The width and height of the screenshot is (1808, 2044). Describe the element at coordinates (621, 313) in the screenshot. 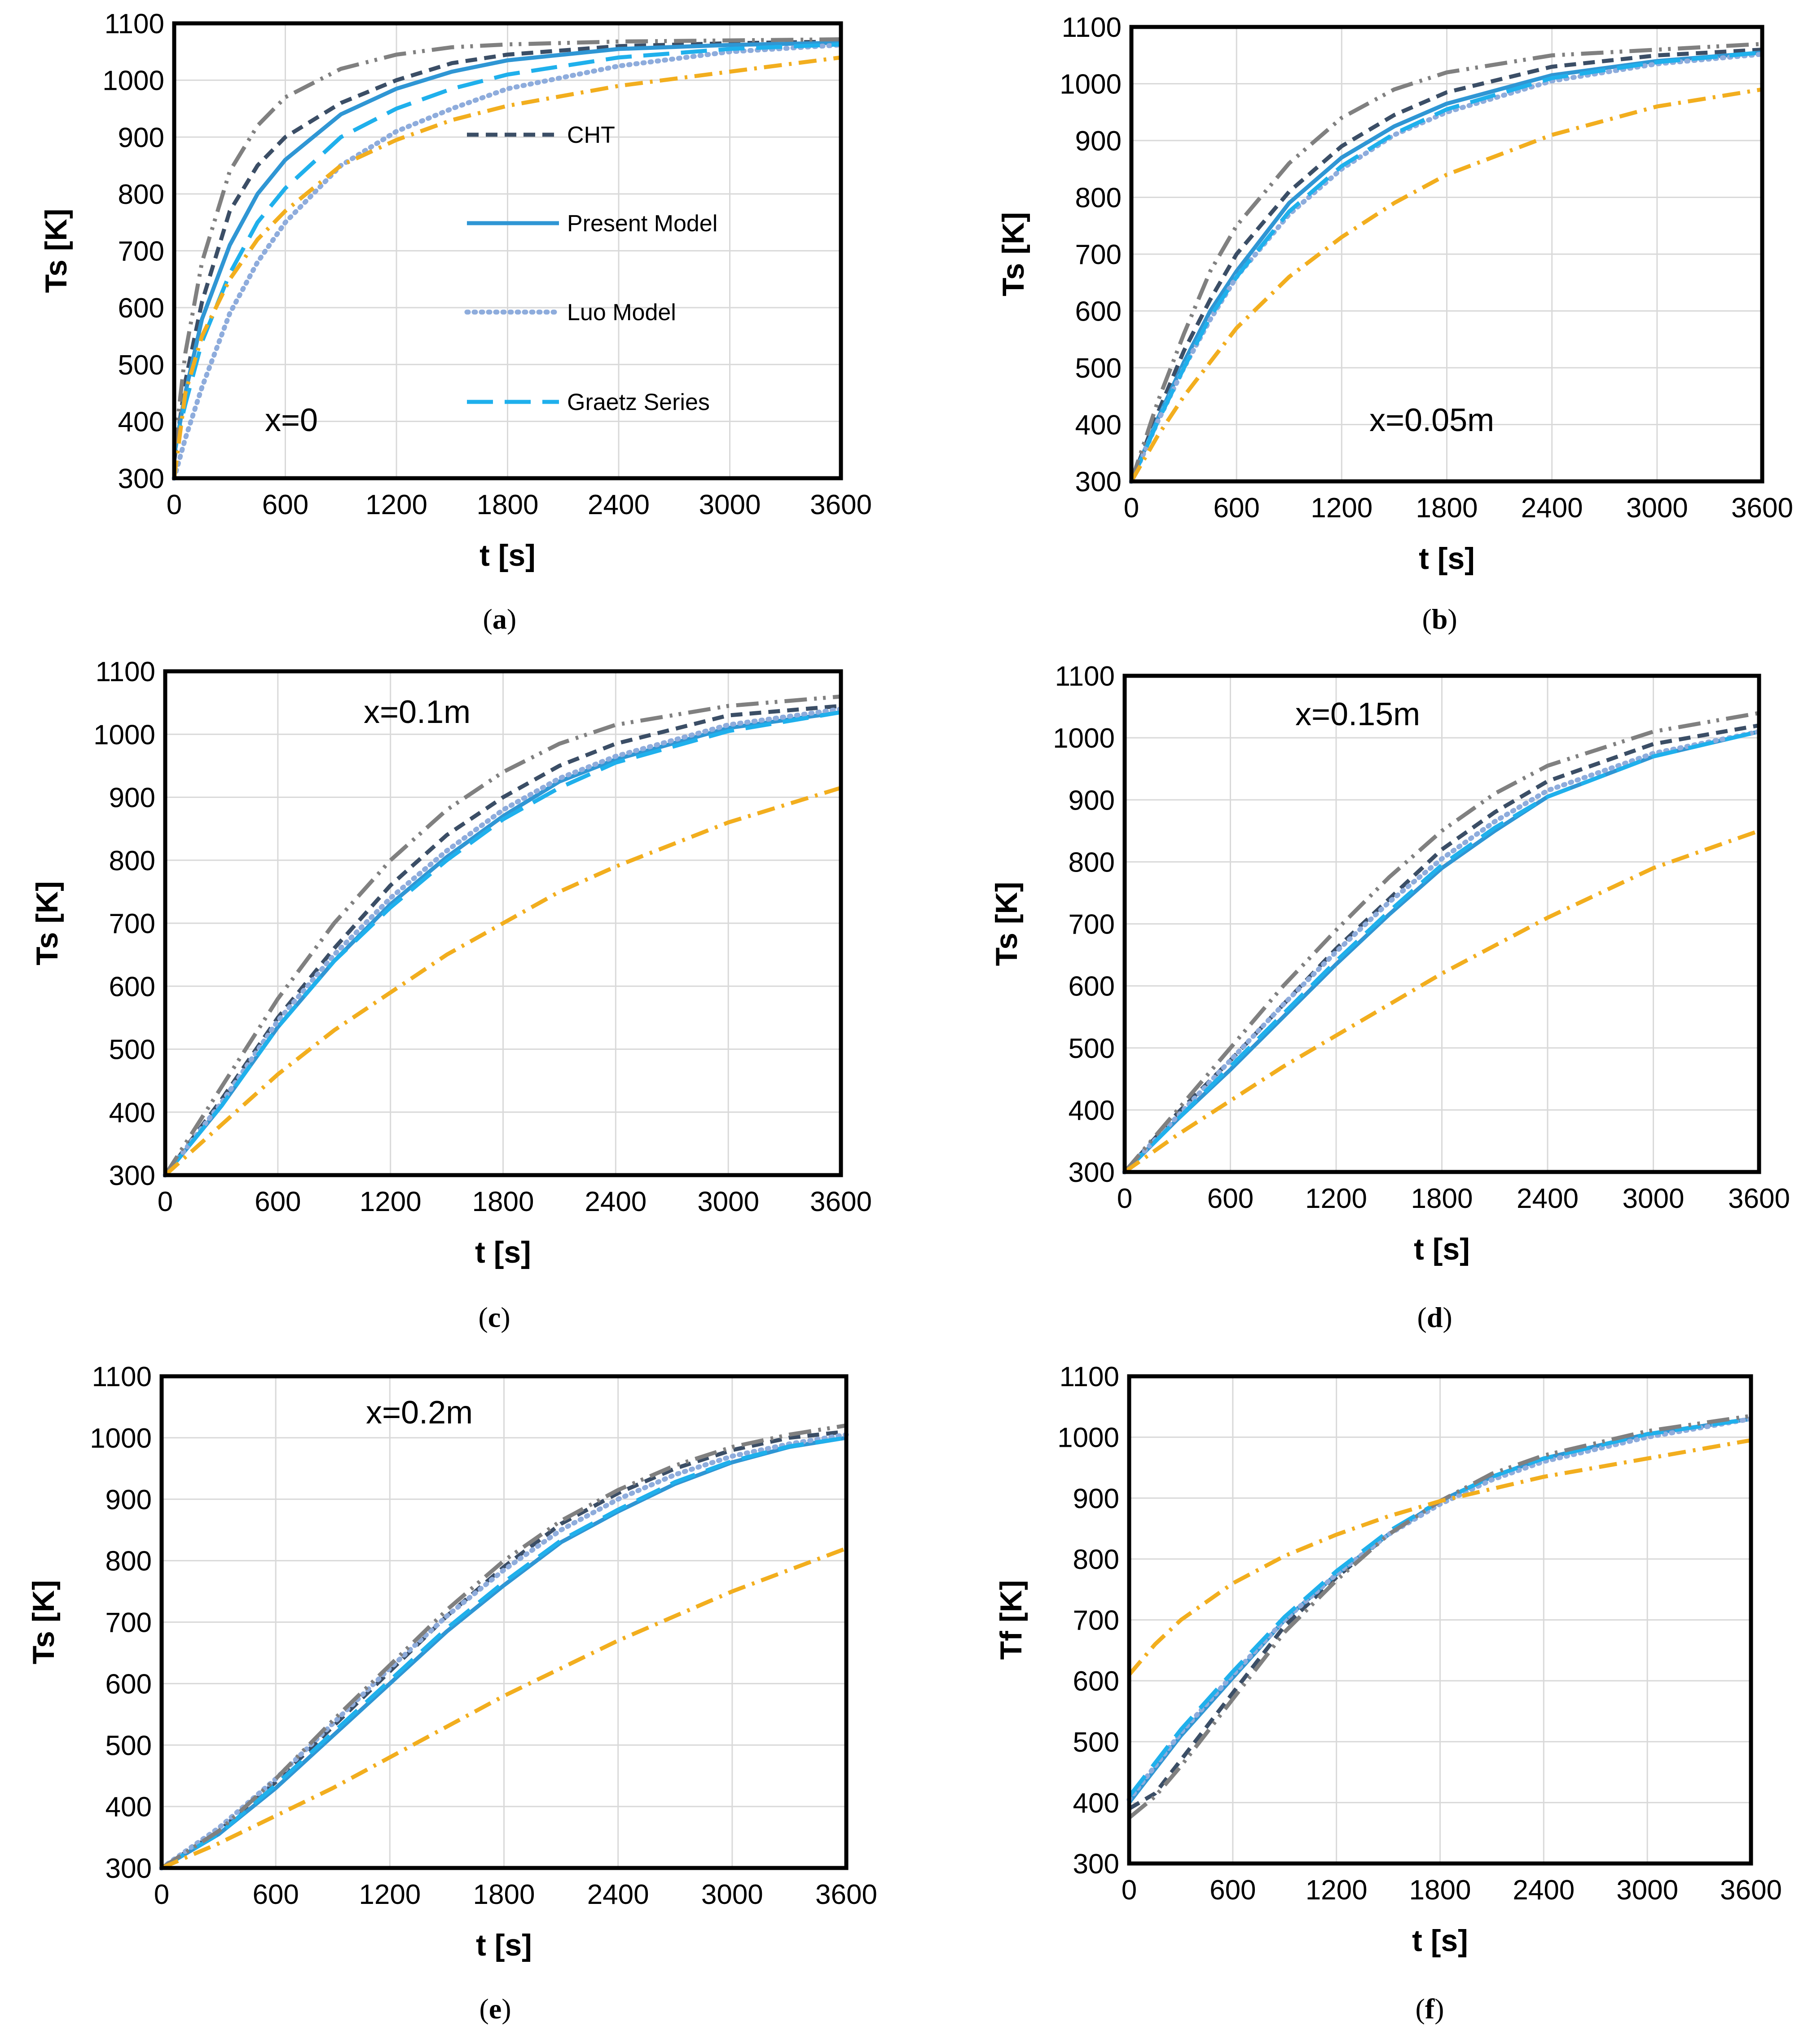

I see `legend-entry: Luo Model` at that location.